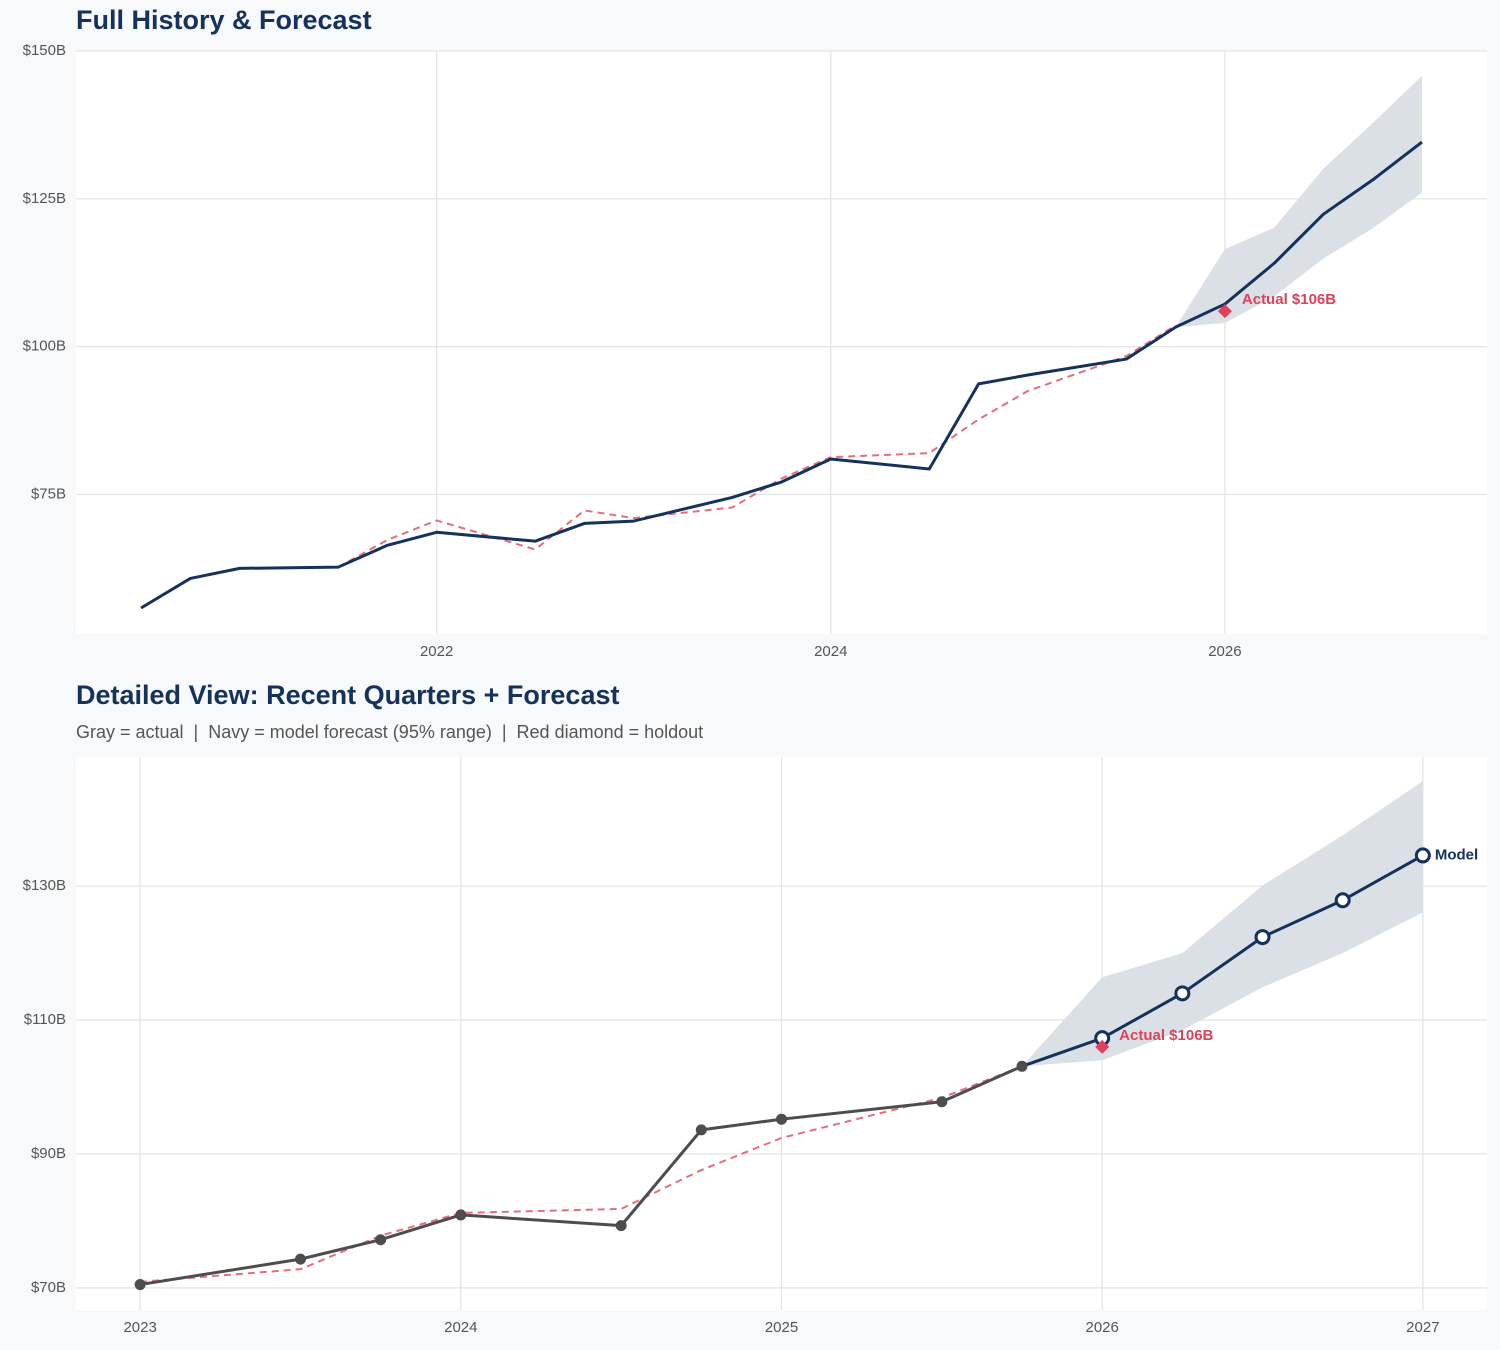 The image size is (1500, 1350). What do you see at coordinates (44, 50) in the screenshot?
I see `y-tick-label: $150B` at bounding box center [44, 50].